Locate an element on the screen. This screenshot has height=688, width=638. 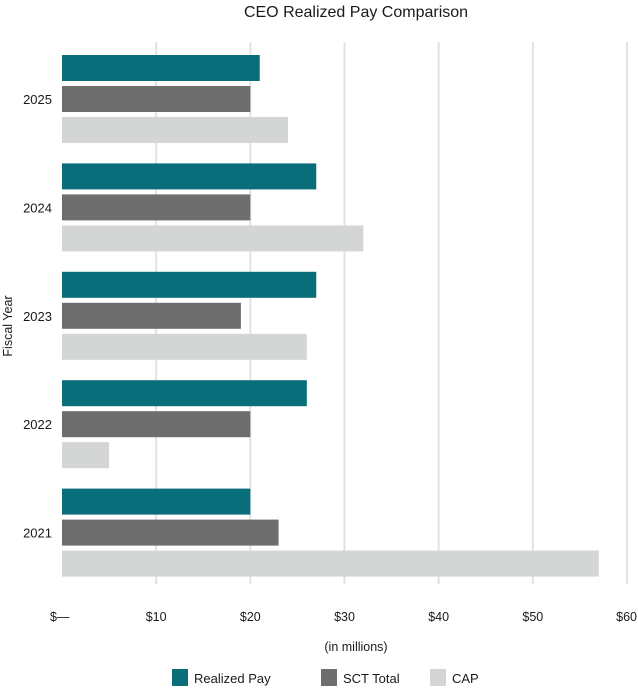
category-label: 2023 is located at coordinates (37, 316).